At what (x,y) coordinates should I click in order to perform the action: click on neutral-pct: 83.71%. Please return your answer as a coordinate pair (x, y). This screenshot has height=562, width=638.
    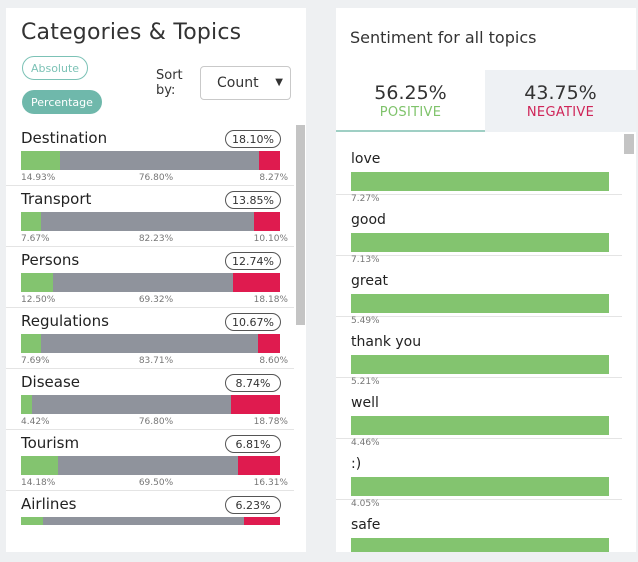
    Looking at the image, I should click on (156, 361).